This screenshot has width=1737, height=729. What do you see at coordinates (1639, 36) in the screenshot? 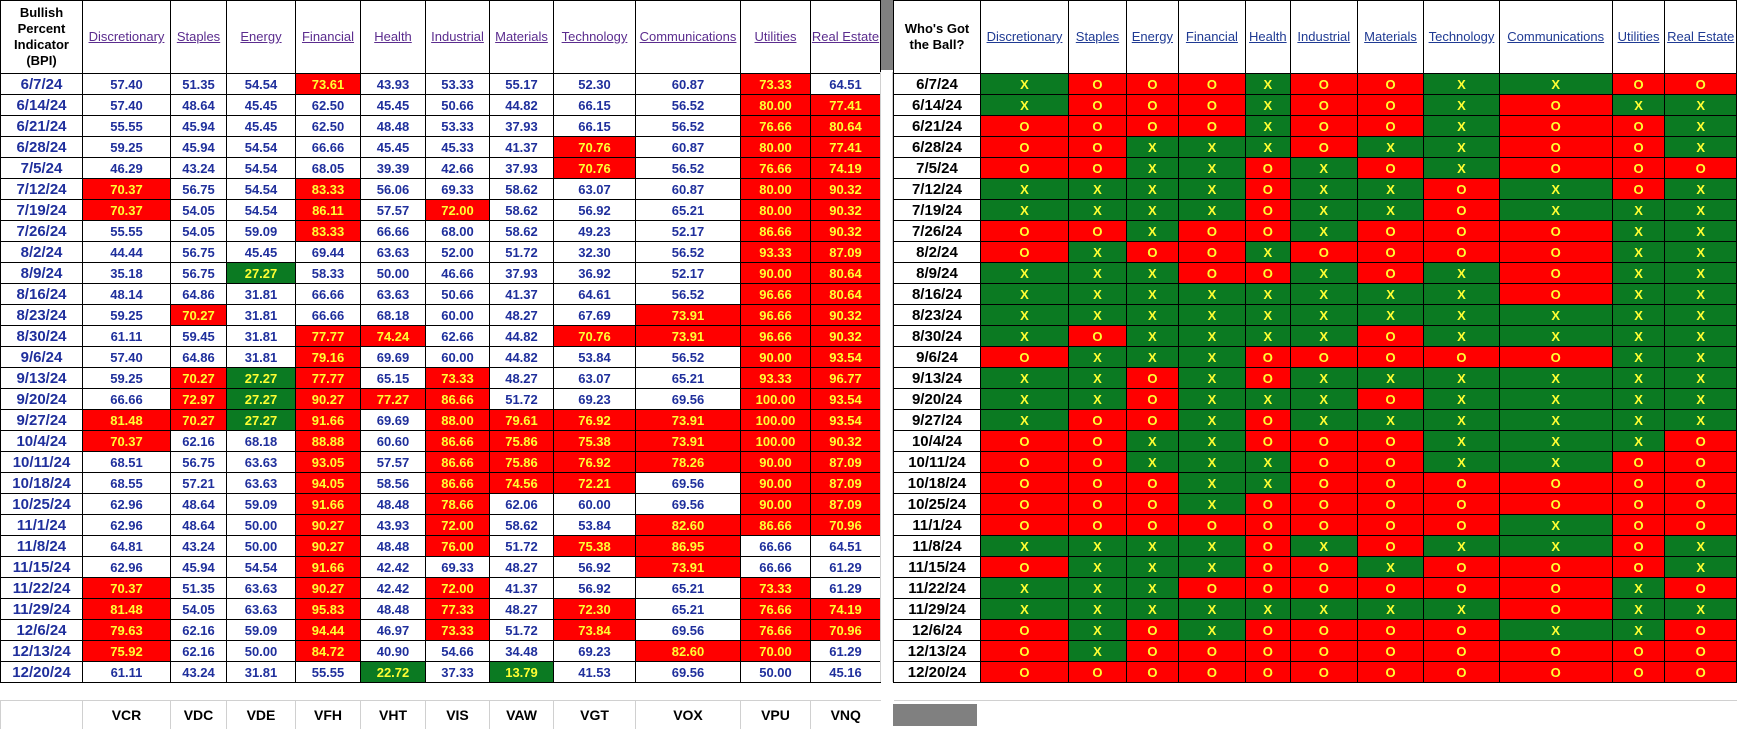
I see `ball-sector-link-utilities: Utilities` at bounding box center [1639, 36].